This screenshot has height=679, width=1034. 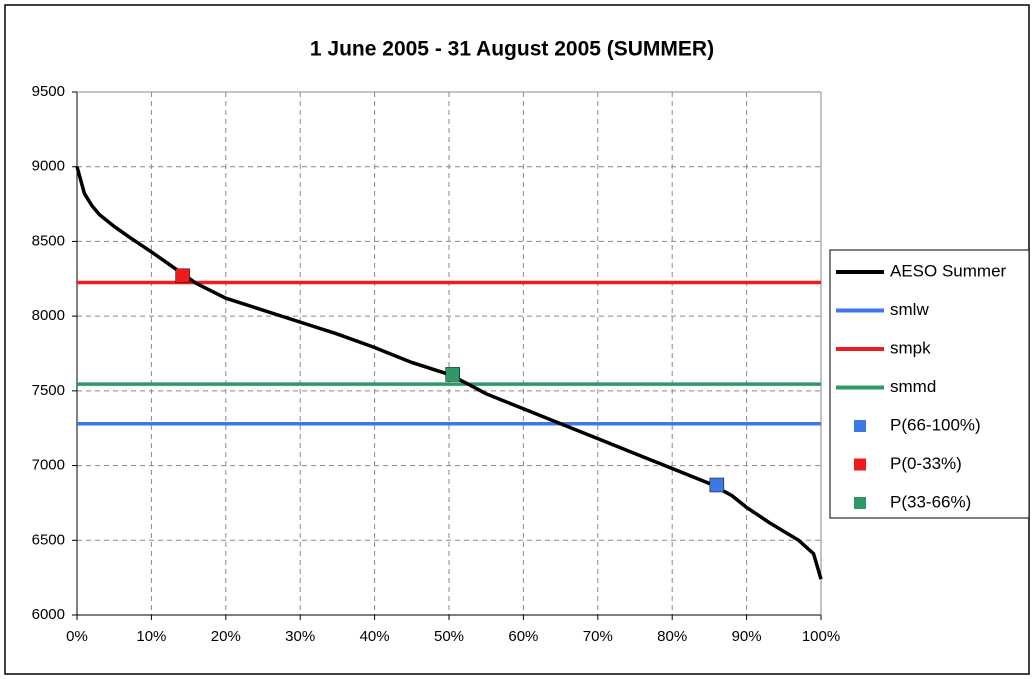 What do you see at coordinates (48, 539) in the screenshot?
I see `y-tick-label: 6500` at bounding box center [48, 539].